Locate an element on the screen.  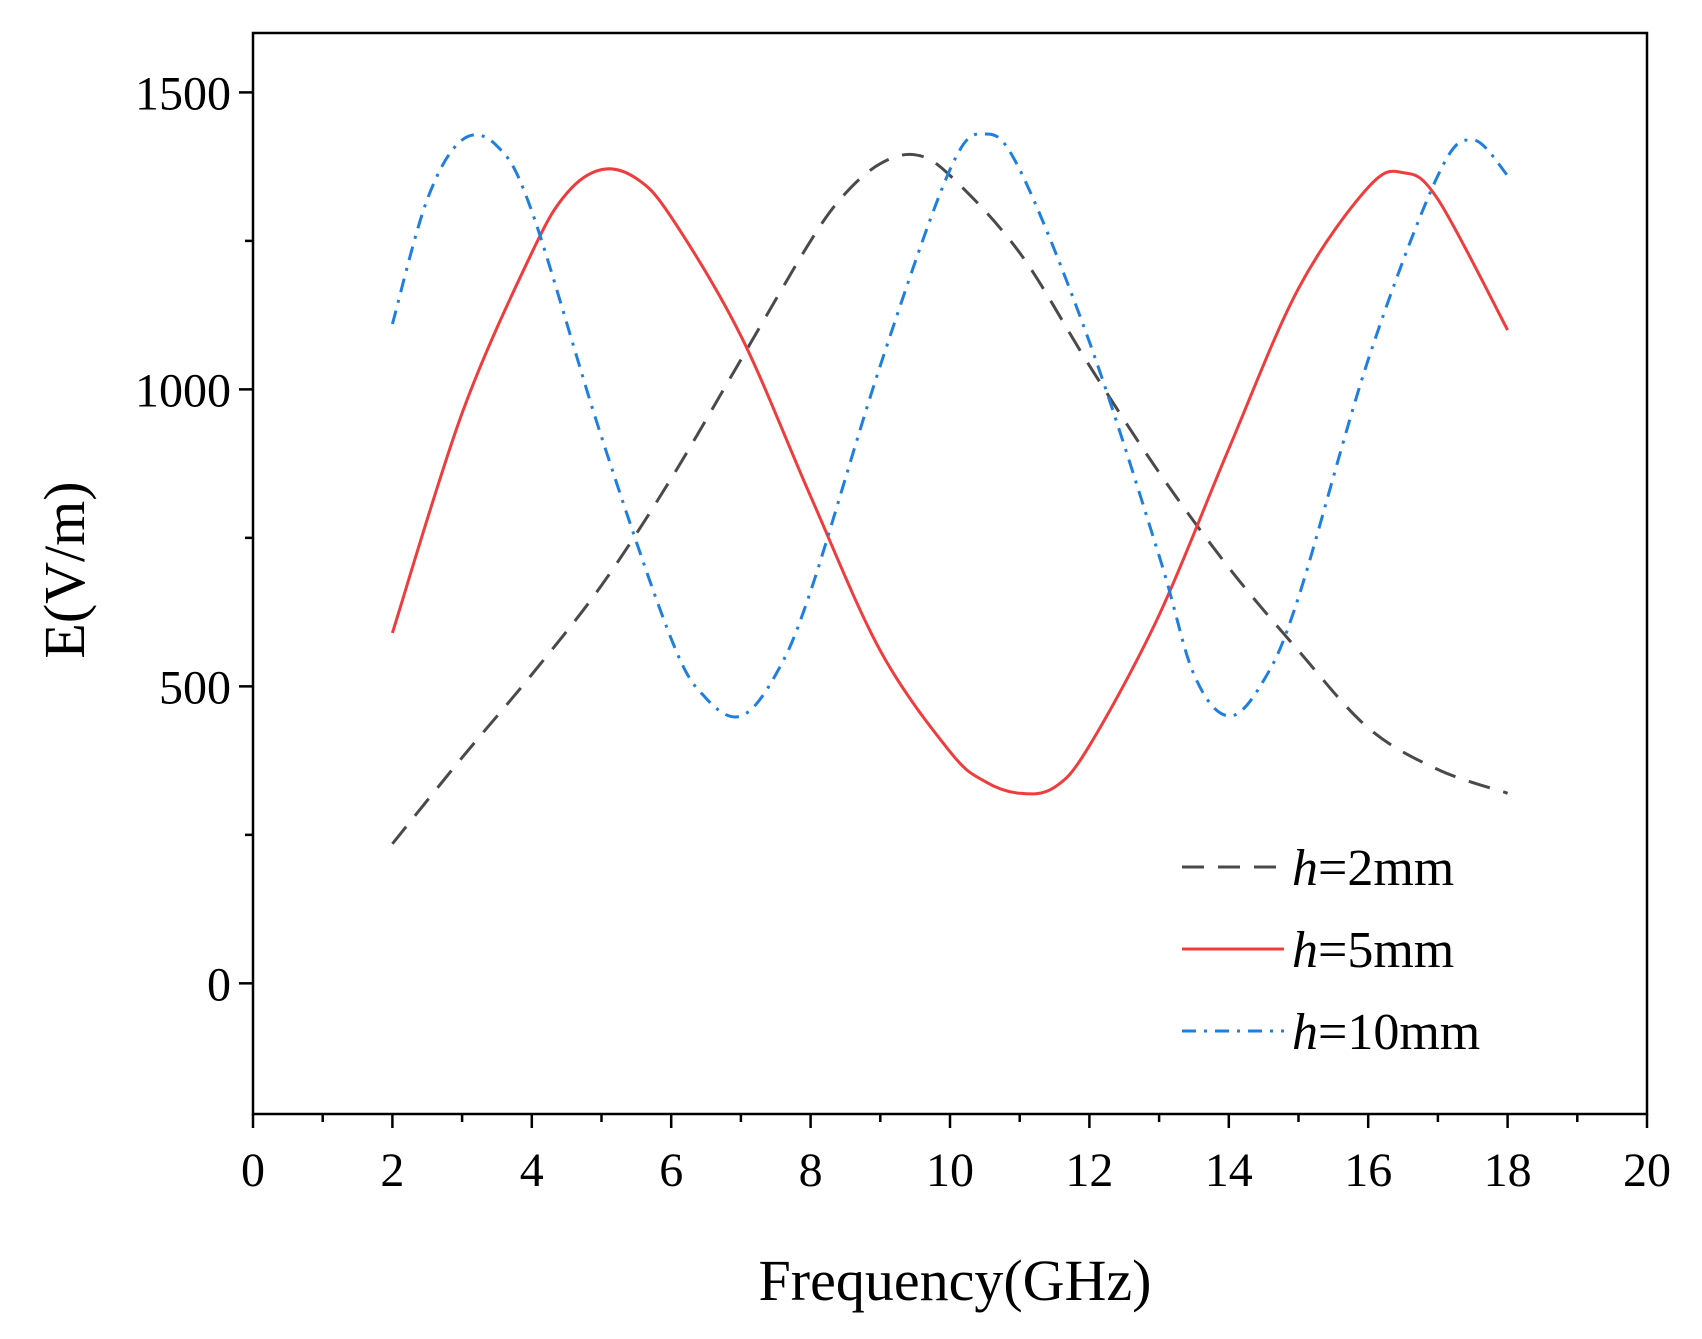
legend-label-h5: h=5mm is located at coordinates (1373, 950).